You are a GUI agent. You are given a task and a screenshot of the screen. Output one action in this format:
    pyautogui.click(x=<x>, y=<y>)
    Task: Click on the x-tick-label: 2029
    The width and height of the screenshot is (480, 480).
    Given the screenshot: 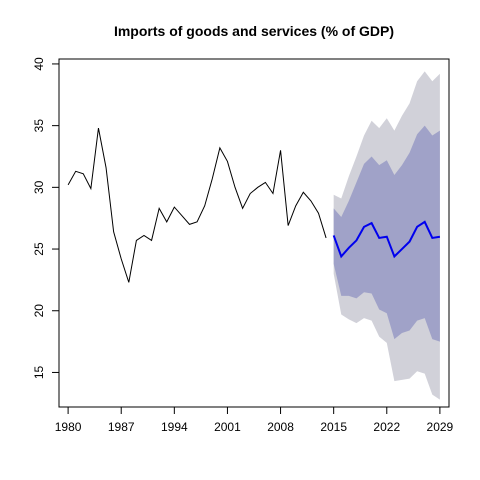 What is the action you would take?
    pyautogui.click(x=440, y=427)
    